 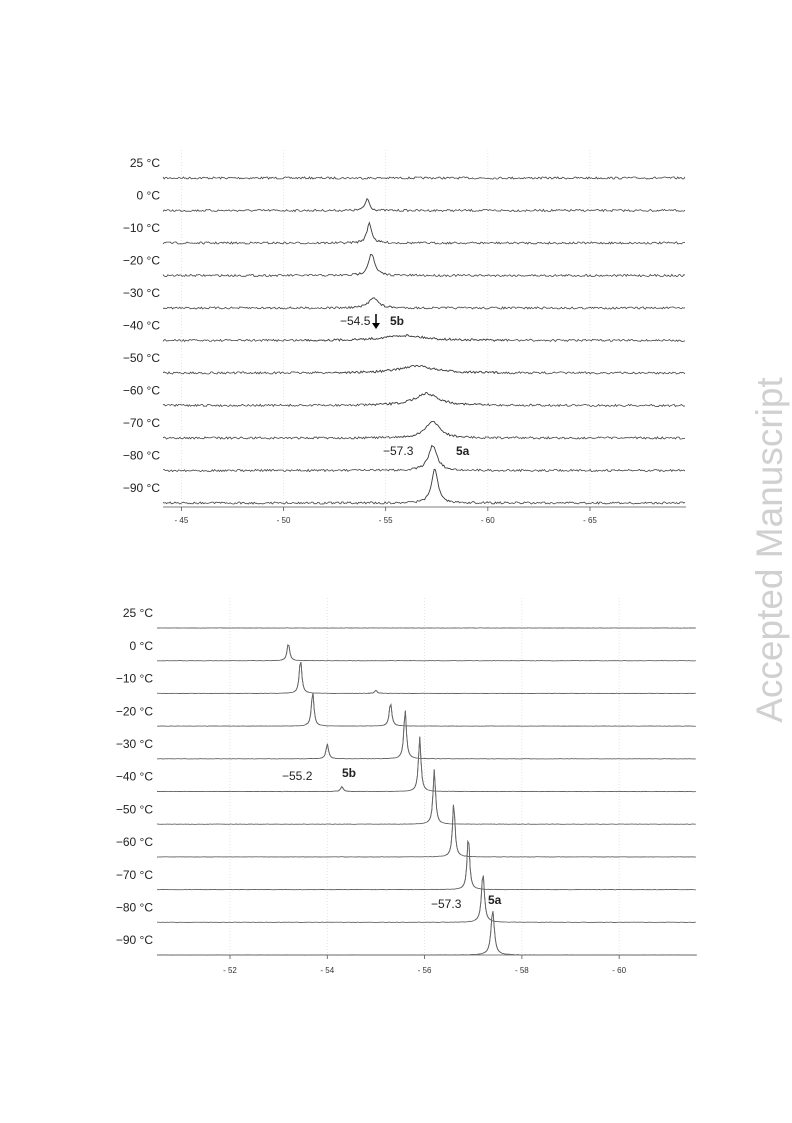 What do you see at coordinates (590, 520) in the screenshot?
I see `x-tick-label: - 65` at bounding box center [590, 520].